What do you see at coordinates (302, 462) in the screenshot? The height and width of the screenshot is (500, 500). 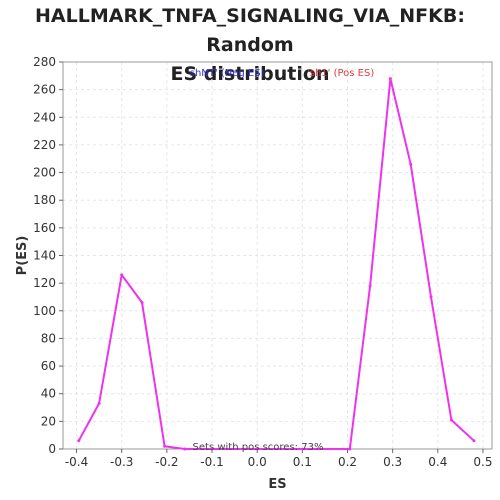 I see `x-tick-label: 0.1` at bounding box center [302, 462].